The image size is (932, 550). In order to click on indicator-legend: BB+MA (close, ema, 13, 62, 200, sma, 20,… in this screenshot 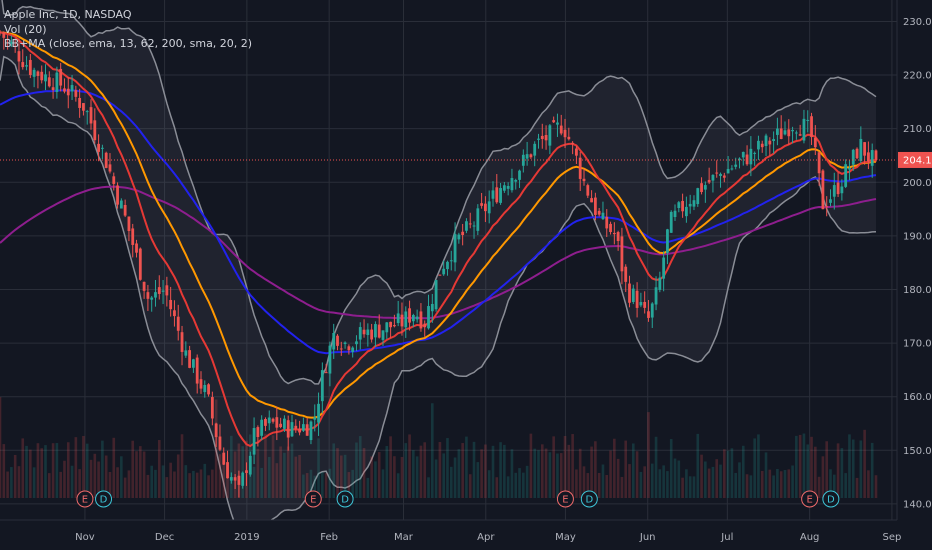, I will do `click(128, 43)`.